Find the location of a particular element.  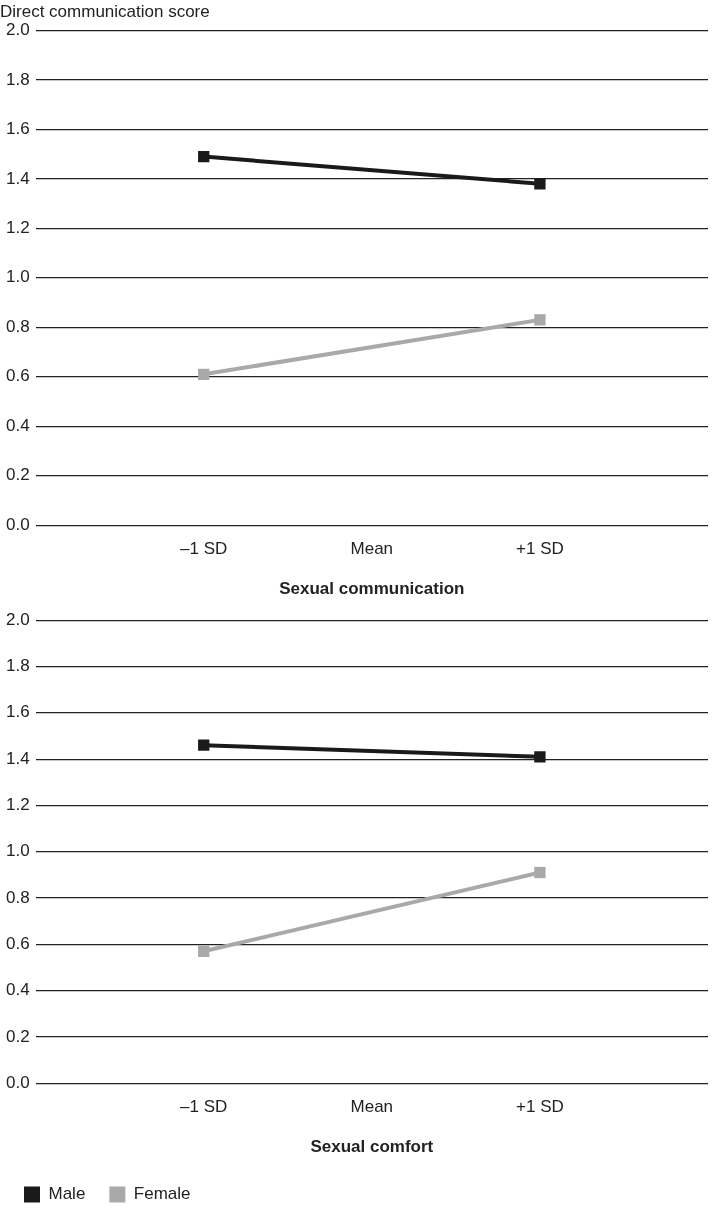

y-axis-title: Direct communication score is located at coordinates (105, 11).